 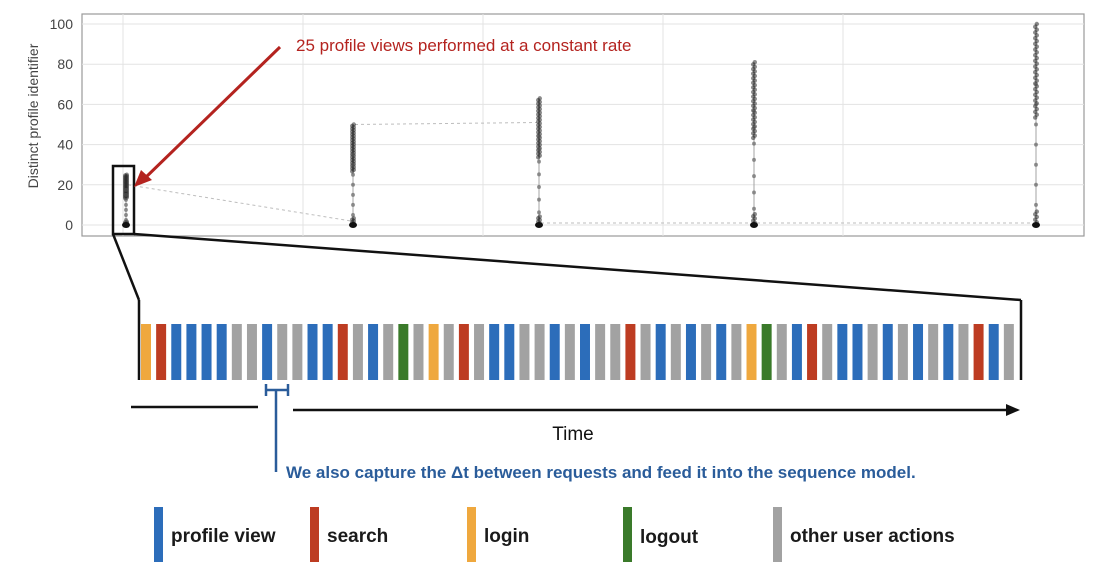 I want to click on delta-t-bracket, so click(x=277, y=428).